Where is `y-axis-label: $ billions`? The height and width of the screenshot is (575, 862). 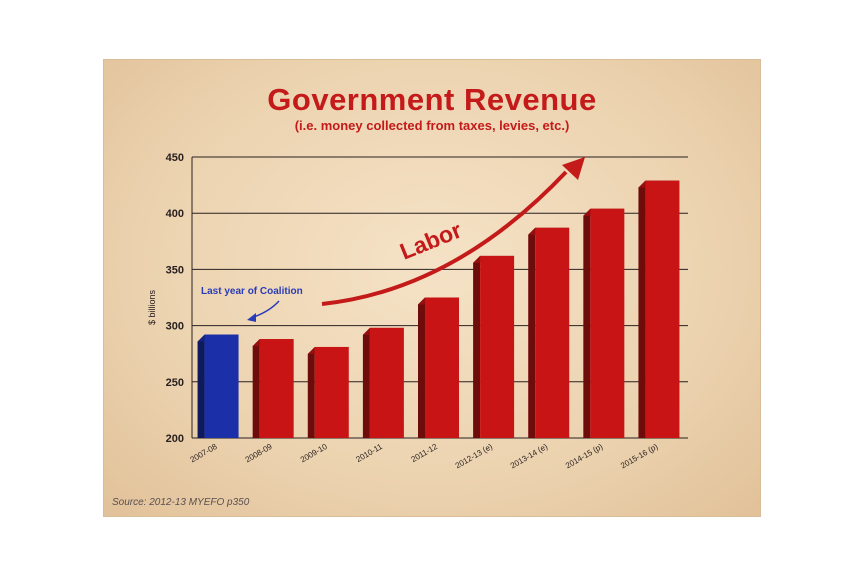 y-axis-label: $ billions is located at coordinates (152, 307).